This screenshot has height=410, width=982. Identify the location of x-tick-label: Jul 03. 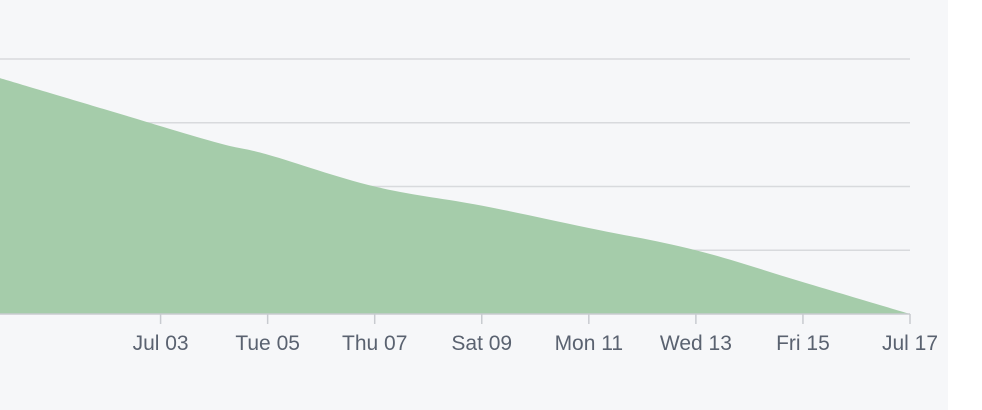
(161, 343).